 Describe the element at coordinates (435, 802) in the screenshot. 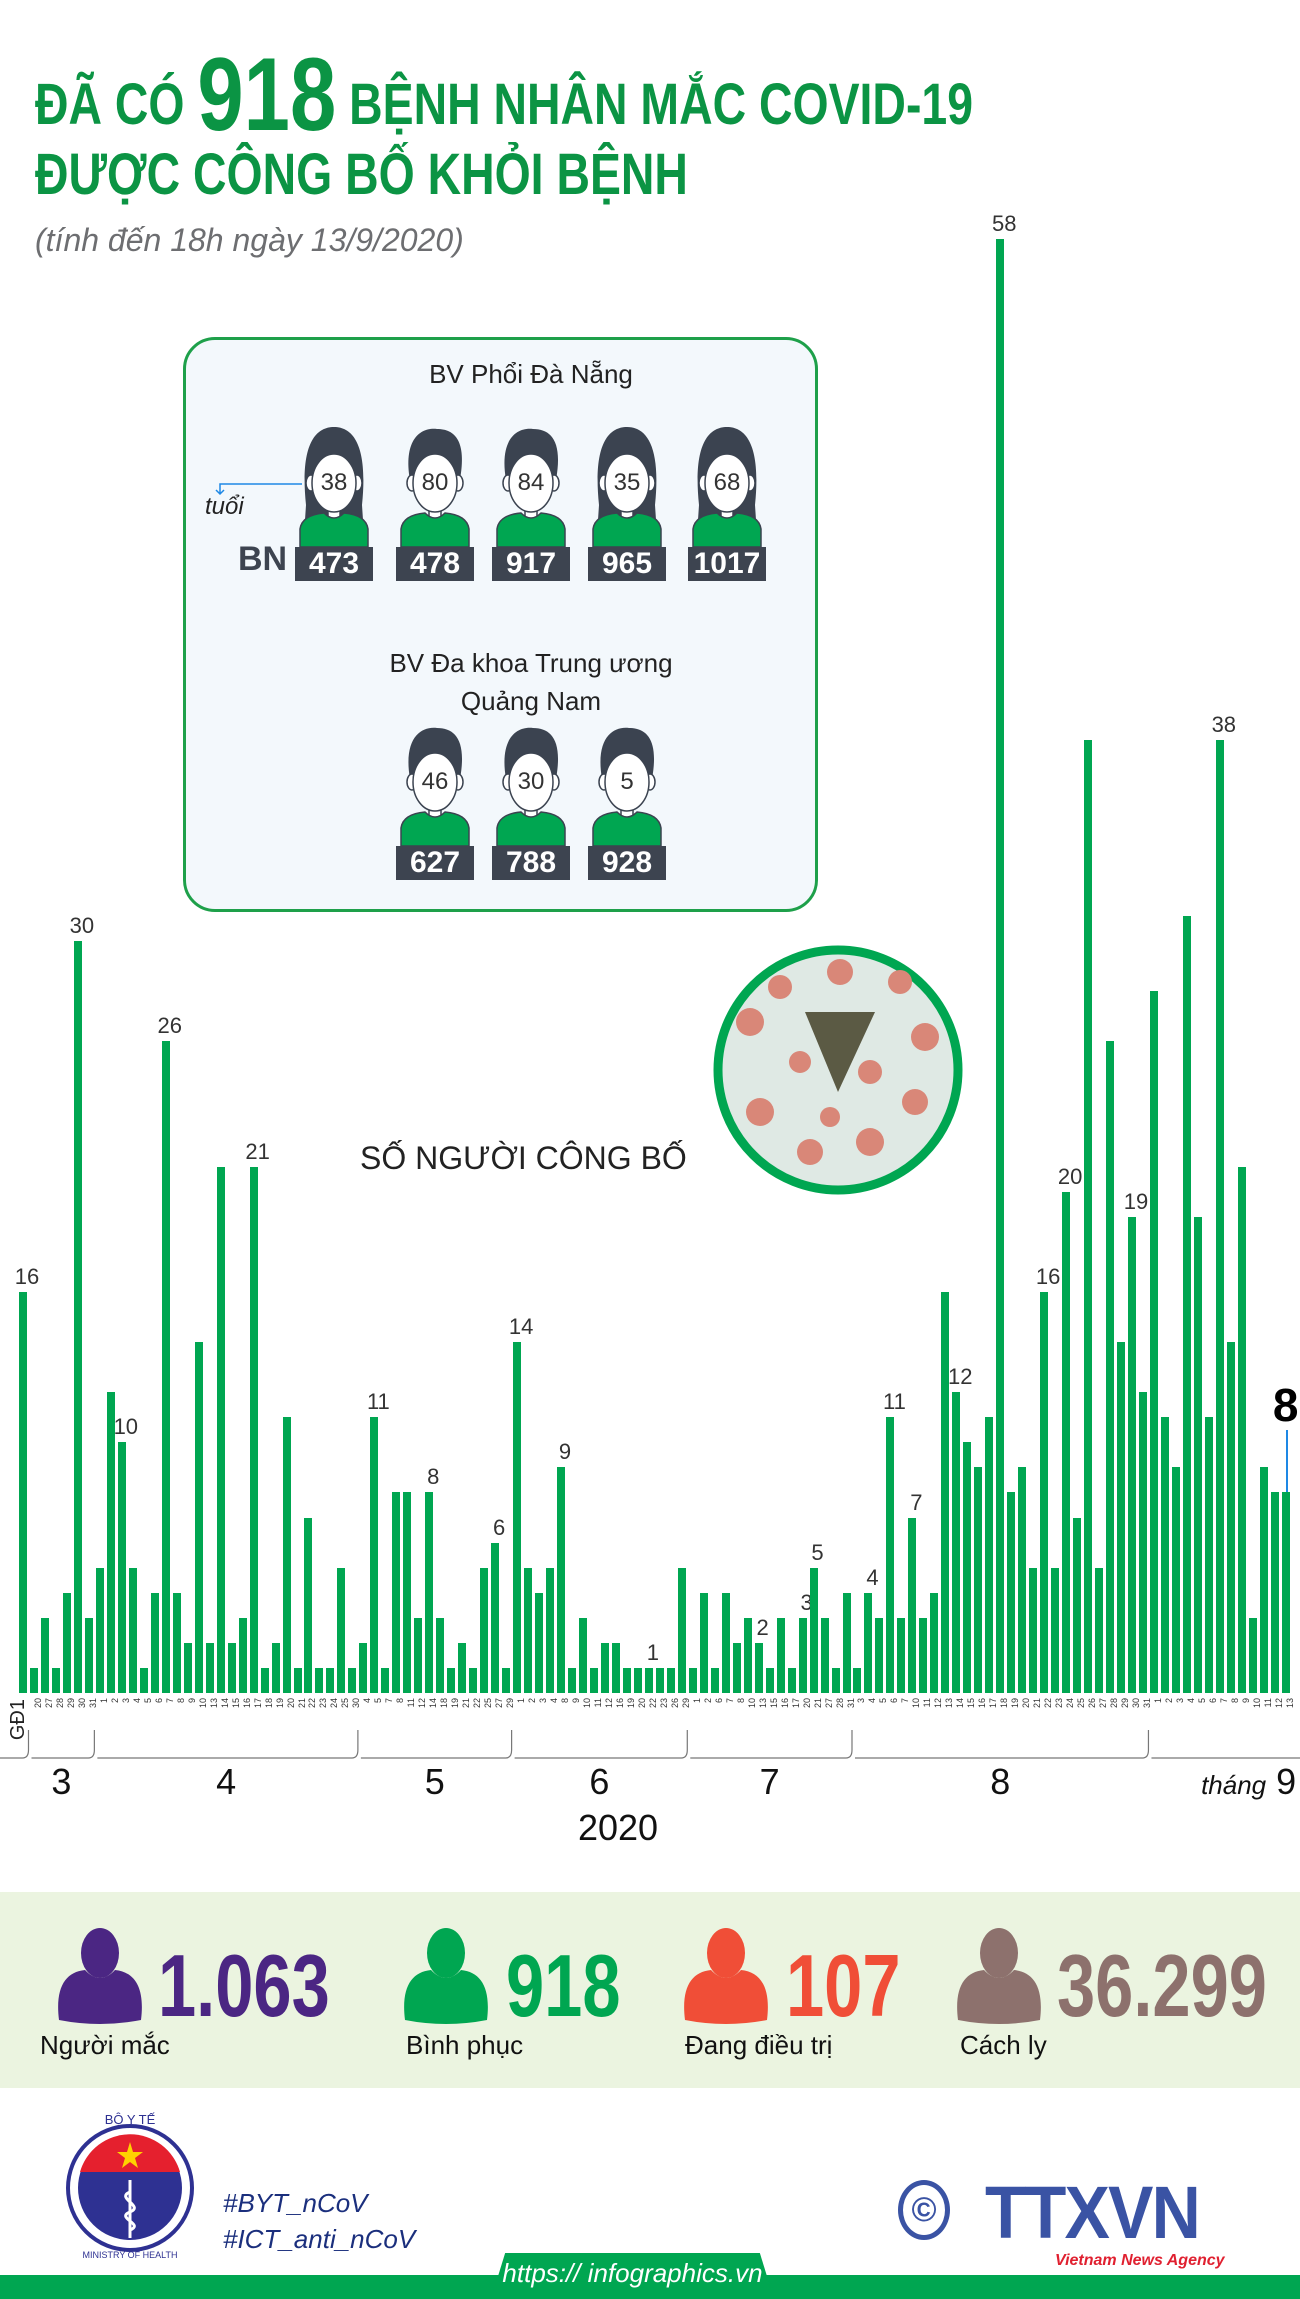

I see `patient-figure: 46 627` at that location.